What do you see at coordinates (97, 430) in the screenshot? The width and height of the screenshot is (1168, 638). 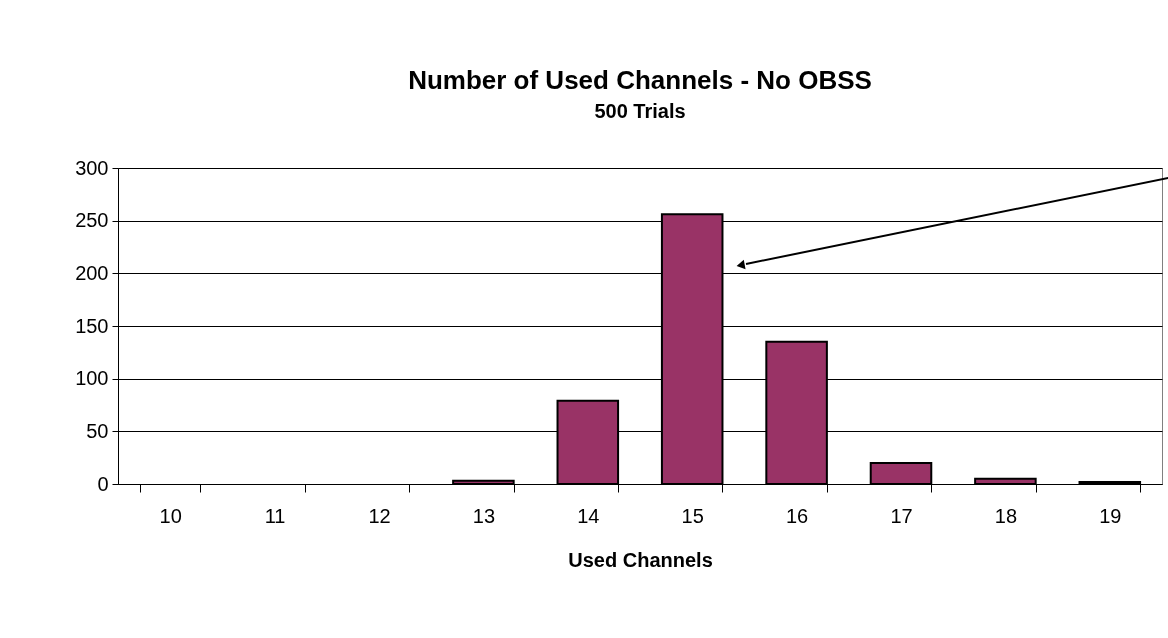 I see `y-tick-label: 50` at bounding box center [97, 430].